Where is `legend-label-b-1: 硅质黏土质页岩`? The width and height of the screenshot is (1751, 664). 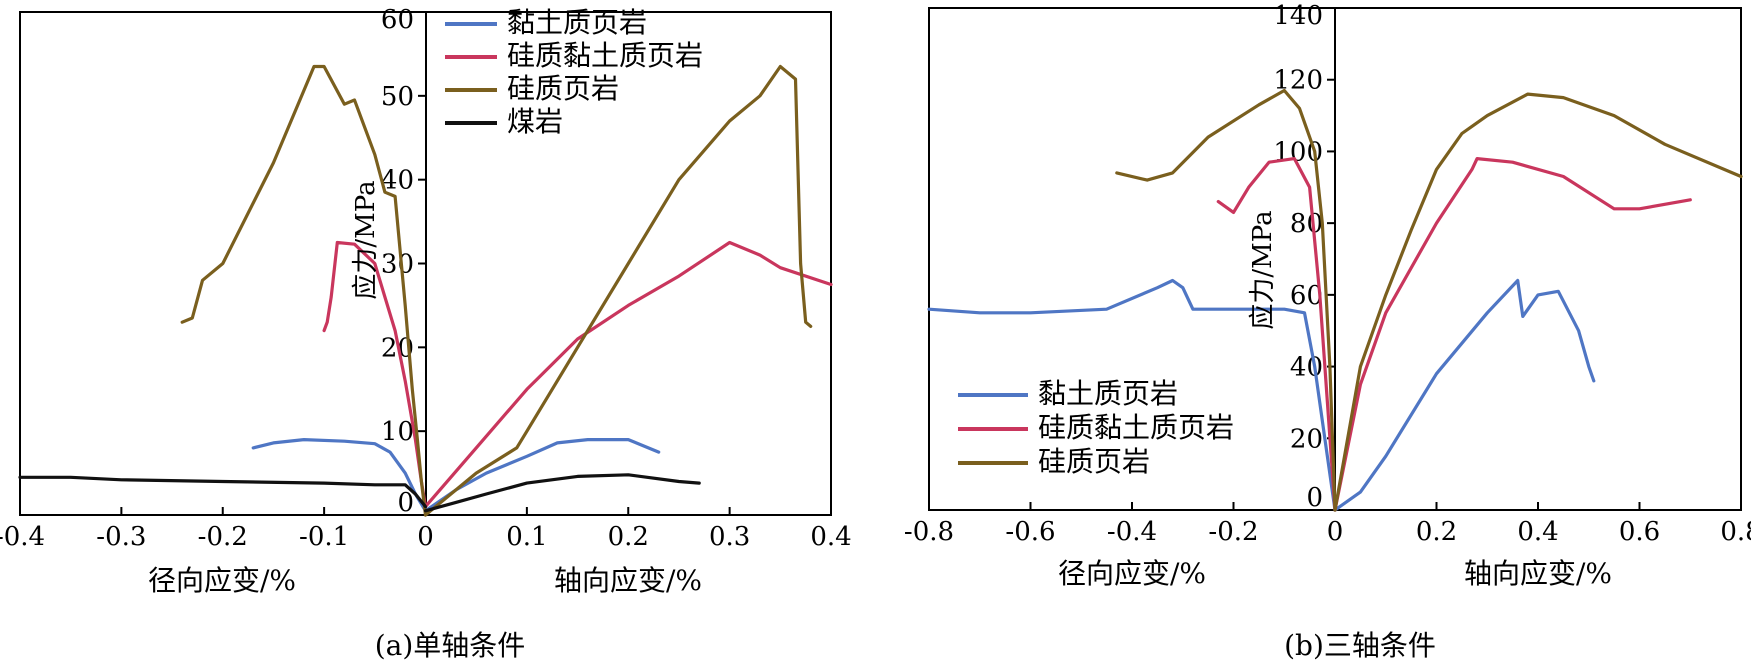
legend-label-b-1: 硅质黏土质页岩 is located at coordinates (1136, 427).